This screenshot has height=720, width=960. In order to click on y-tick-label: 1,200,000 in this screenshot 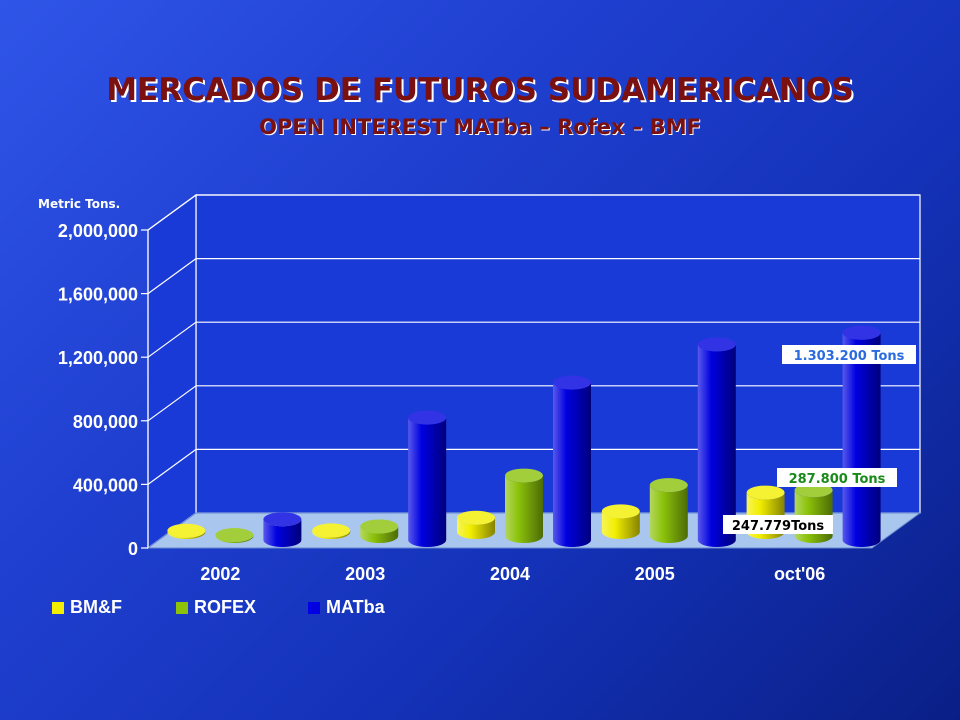, I will do `click(98, 358)`.